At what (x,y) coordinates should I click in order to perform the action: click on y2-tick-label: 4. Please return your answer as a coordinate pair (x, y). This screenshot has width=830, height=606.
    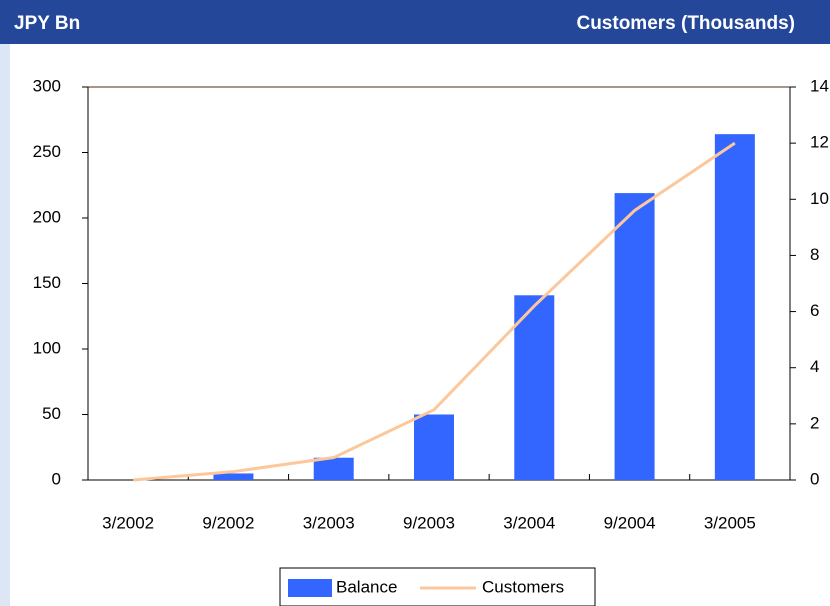
    Looking at the image, I should click on (814, 366).